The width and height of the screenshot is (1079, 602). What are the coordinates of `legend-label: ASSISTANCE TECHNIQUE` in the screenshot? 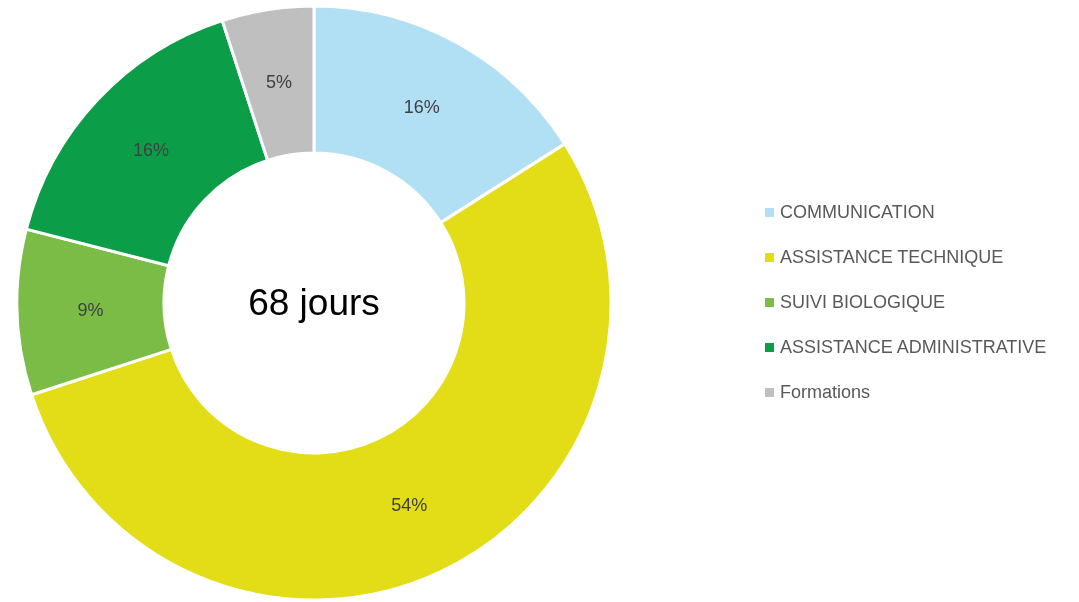 It's located at (892, 257).